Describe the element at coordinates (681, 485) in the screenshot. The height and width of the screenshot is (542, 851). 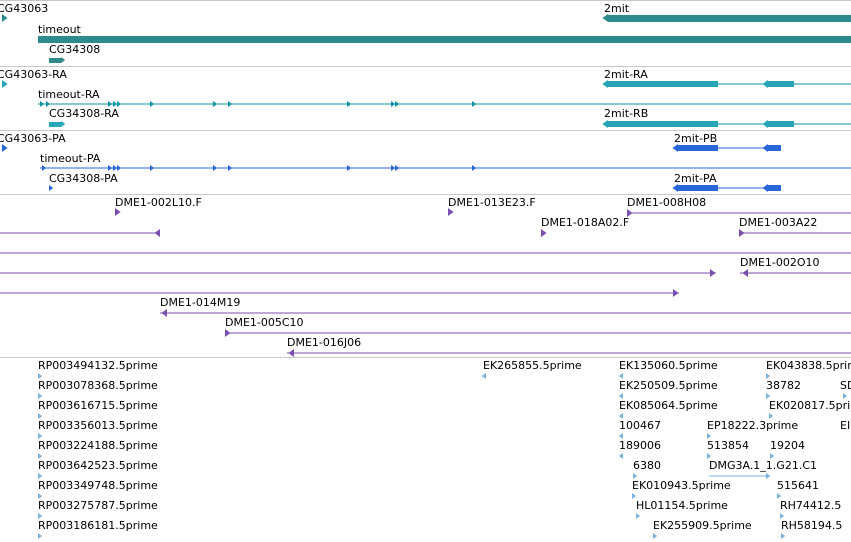
I see `est-label-ek010943-5prime: EK010943.5prime` at that location.